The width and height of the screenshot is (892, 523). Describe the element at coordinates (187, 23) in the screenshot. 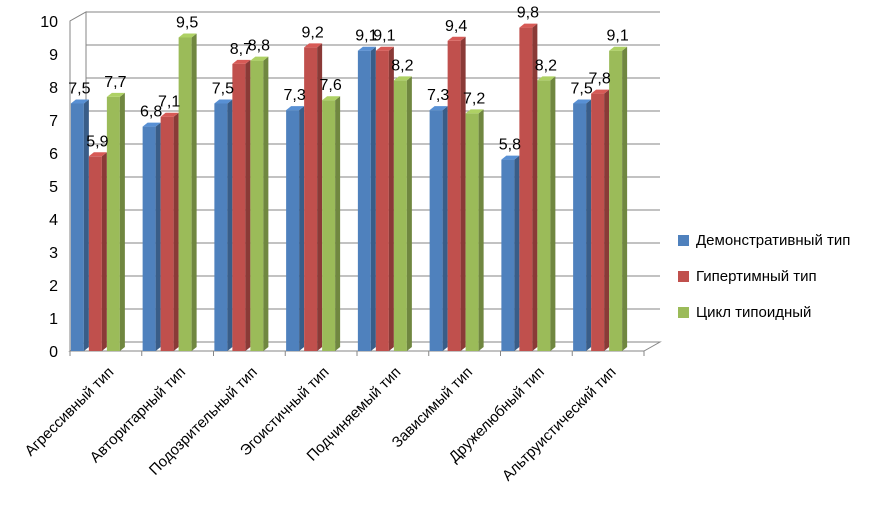

I see `data-label: 9,5` at that location.